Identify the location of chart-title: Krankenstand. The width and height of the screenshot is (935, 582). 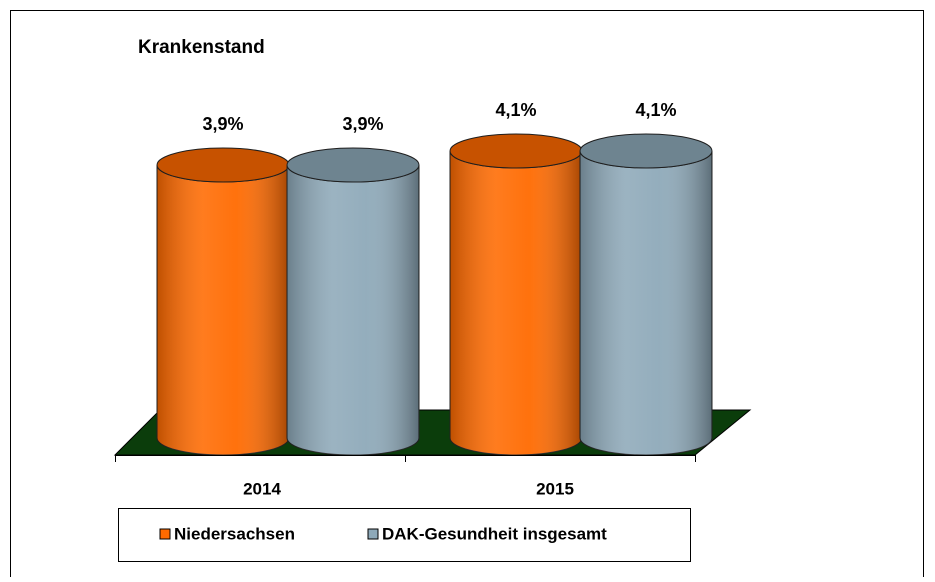
(201, 47).